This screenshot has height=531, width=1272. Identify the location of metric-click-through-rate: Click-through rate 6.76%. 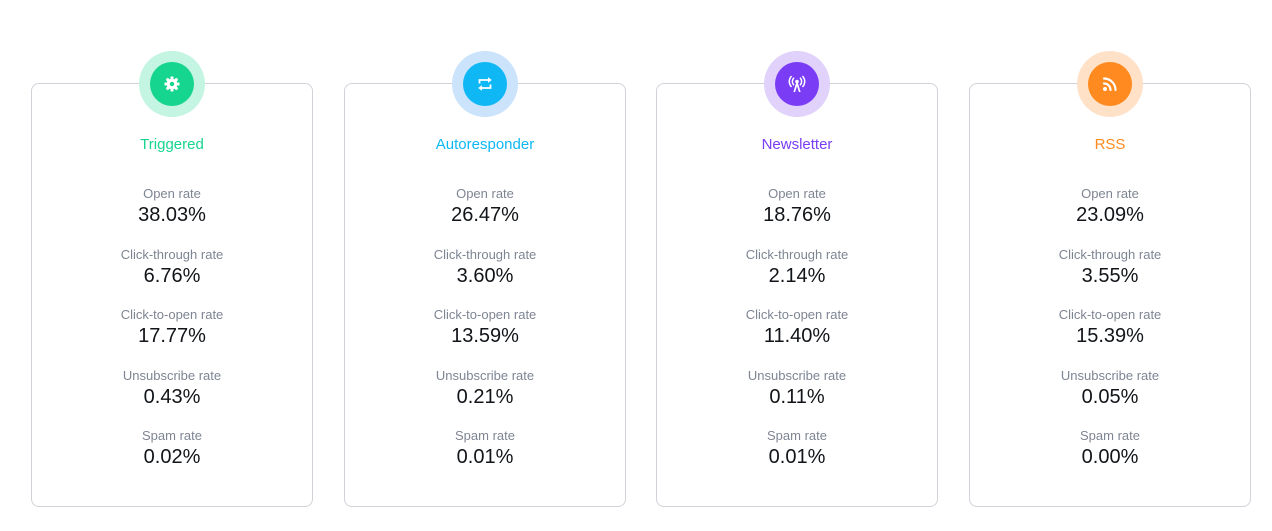
(172, 277).